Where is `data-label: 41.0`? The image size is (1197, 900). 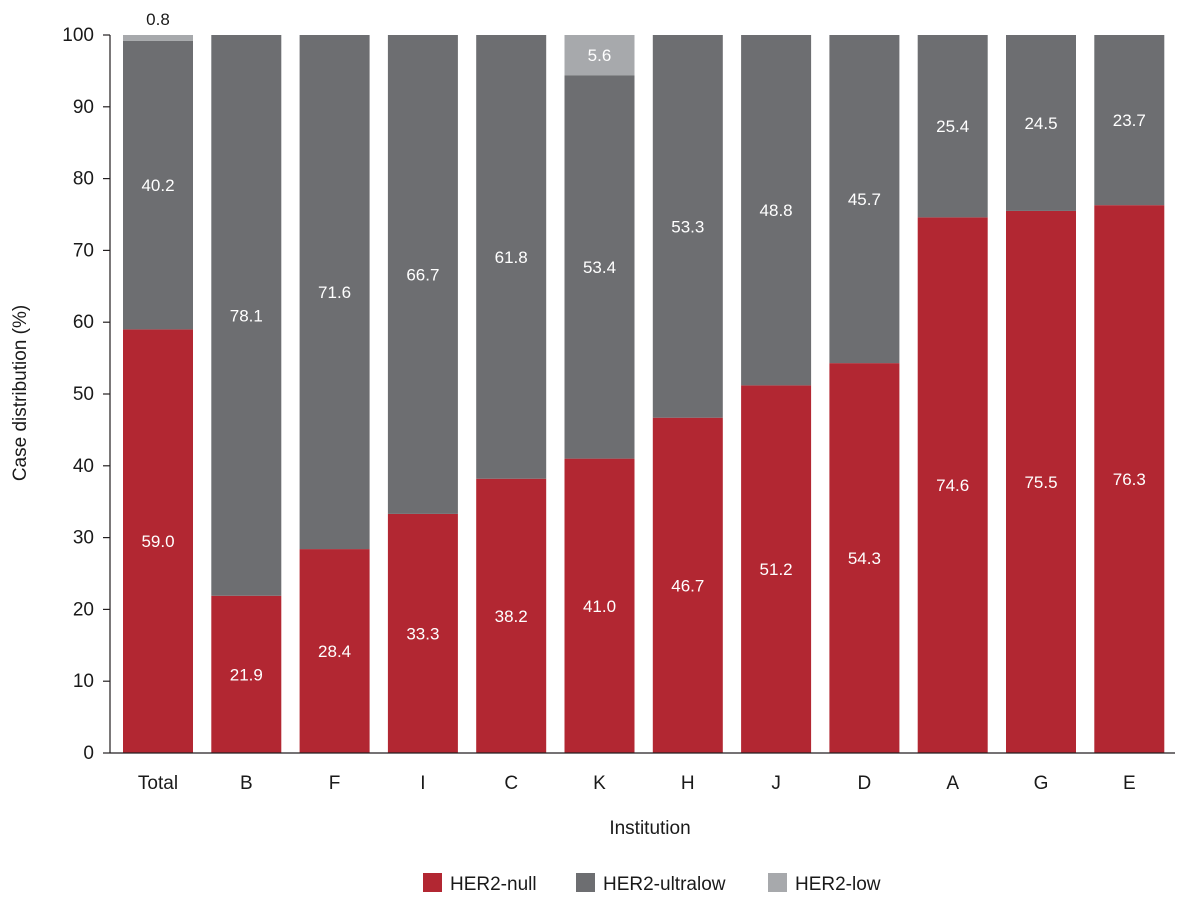 data-label: 41.0 is located at coordinates (599, 606).